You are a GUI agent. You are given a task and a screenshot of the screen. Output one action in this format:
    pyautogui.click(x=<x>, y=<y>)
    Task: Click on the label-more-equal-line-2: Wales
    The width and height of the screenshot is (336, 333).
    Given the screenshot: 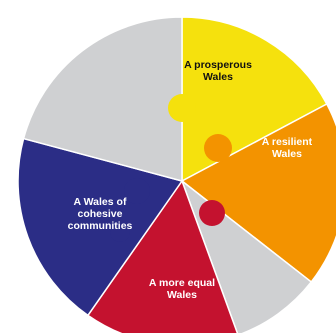 What is the action you would take?
    pyautogui.click(x=182, y=295)
    